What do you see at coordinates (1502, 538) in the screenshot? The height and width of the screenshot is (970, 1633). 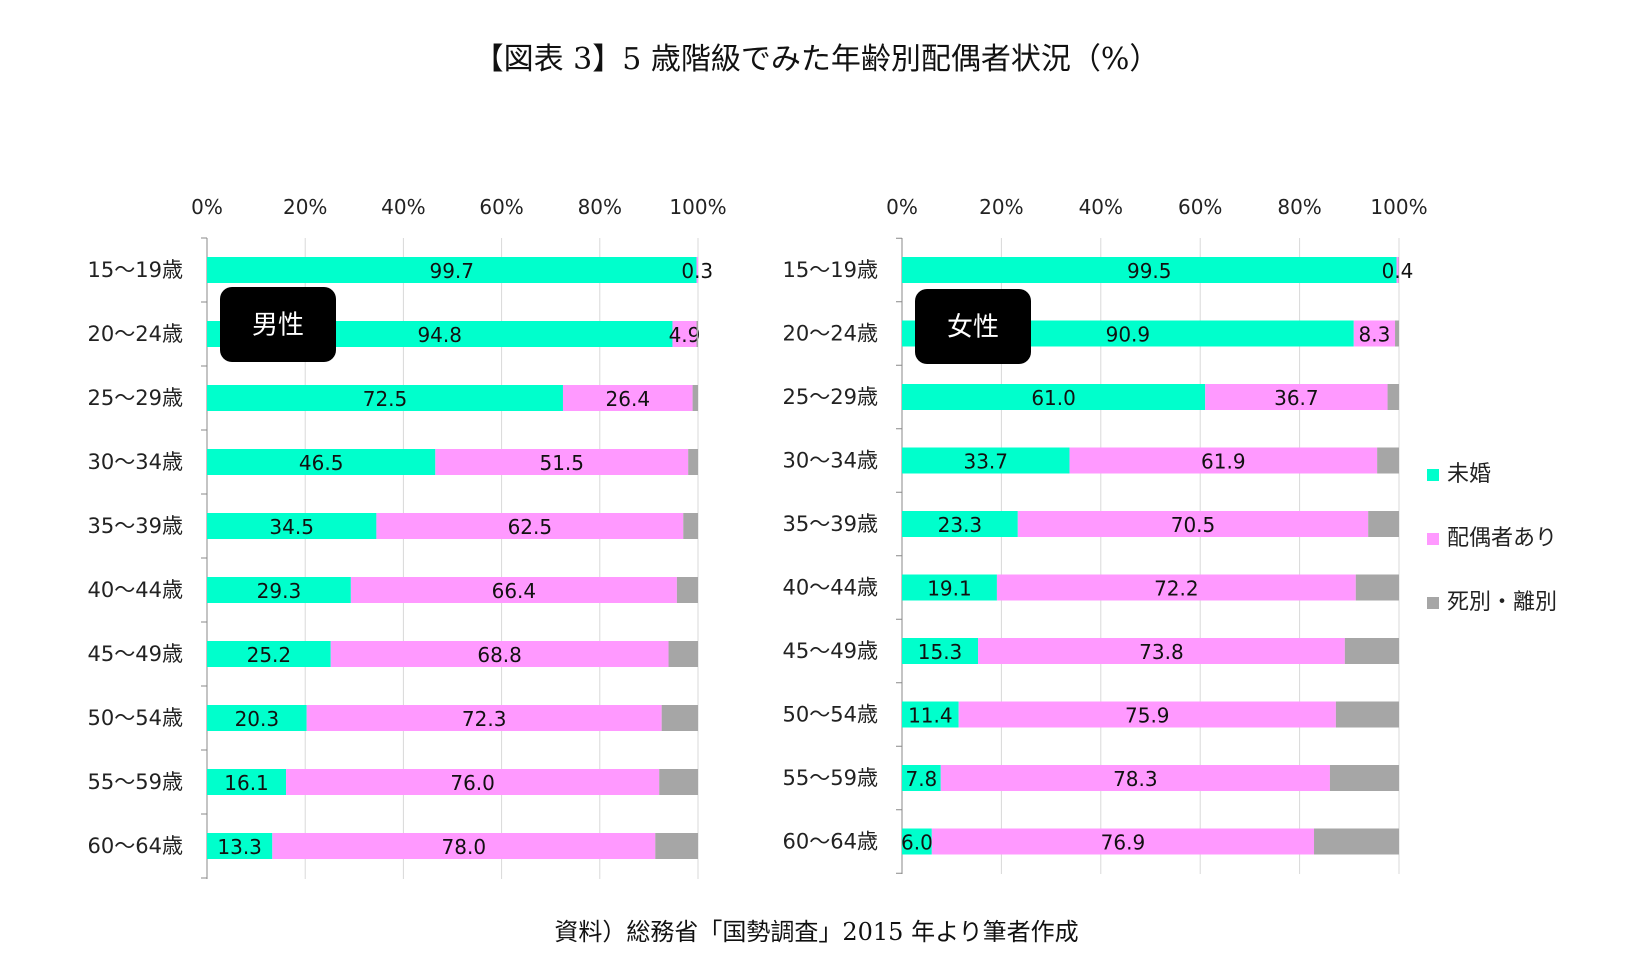 I see `legend-label-married: 配偶者あり` at bounding box center [1502, 538].